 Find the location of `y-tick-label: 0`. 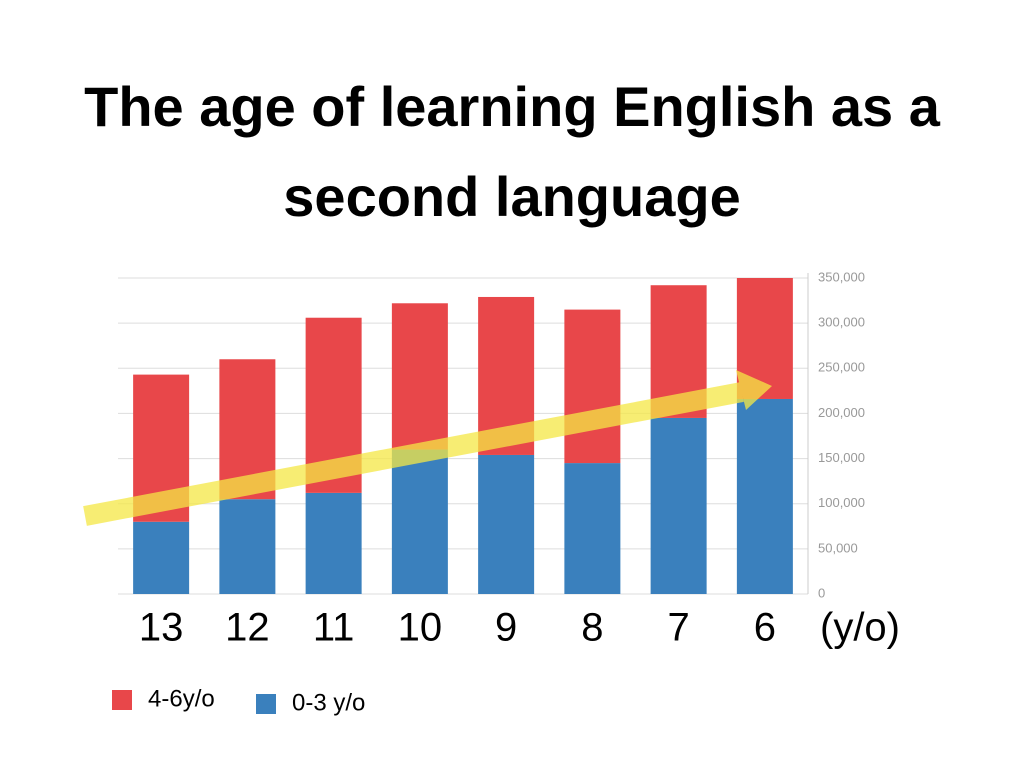

y-tick-label: 0 is located at coordinates (821, 592).